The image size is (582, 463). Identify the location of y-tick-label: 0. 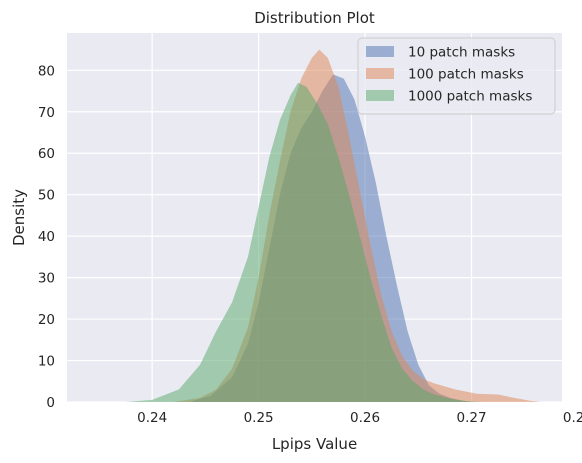
(50, 403).